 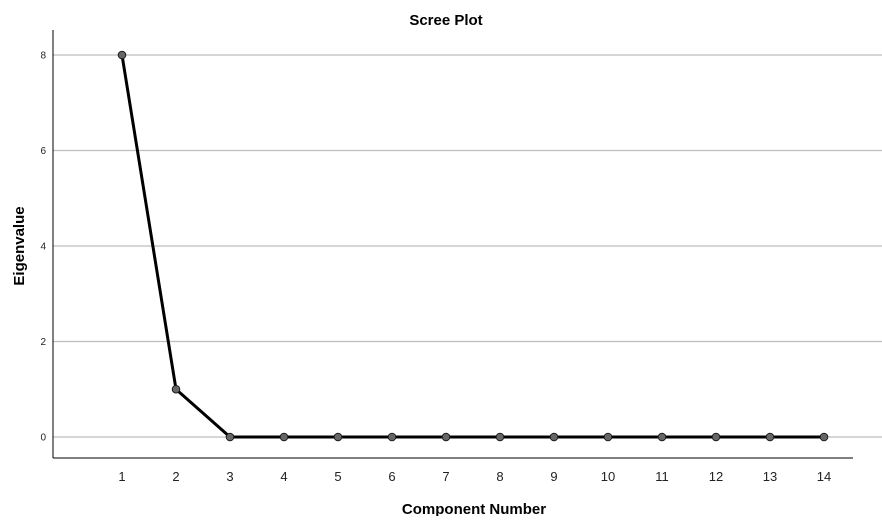 What do you see at coordinates (662, 476) in the screenshot?
I see `x-tick-label: 11` at bounding box center [662, 476].